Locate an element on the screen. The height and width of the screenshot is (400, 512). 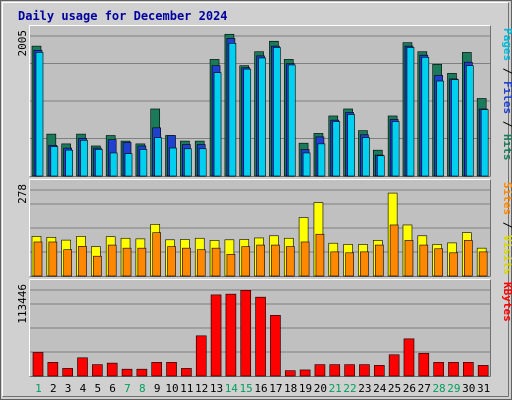
day-label-13: 13 is located at coordinates (216, 388).